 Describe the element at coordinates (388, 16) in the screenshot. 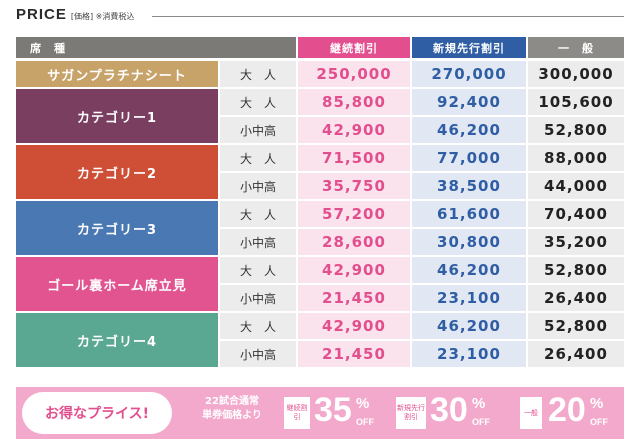

I see `header-divider` at that location.